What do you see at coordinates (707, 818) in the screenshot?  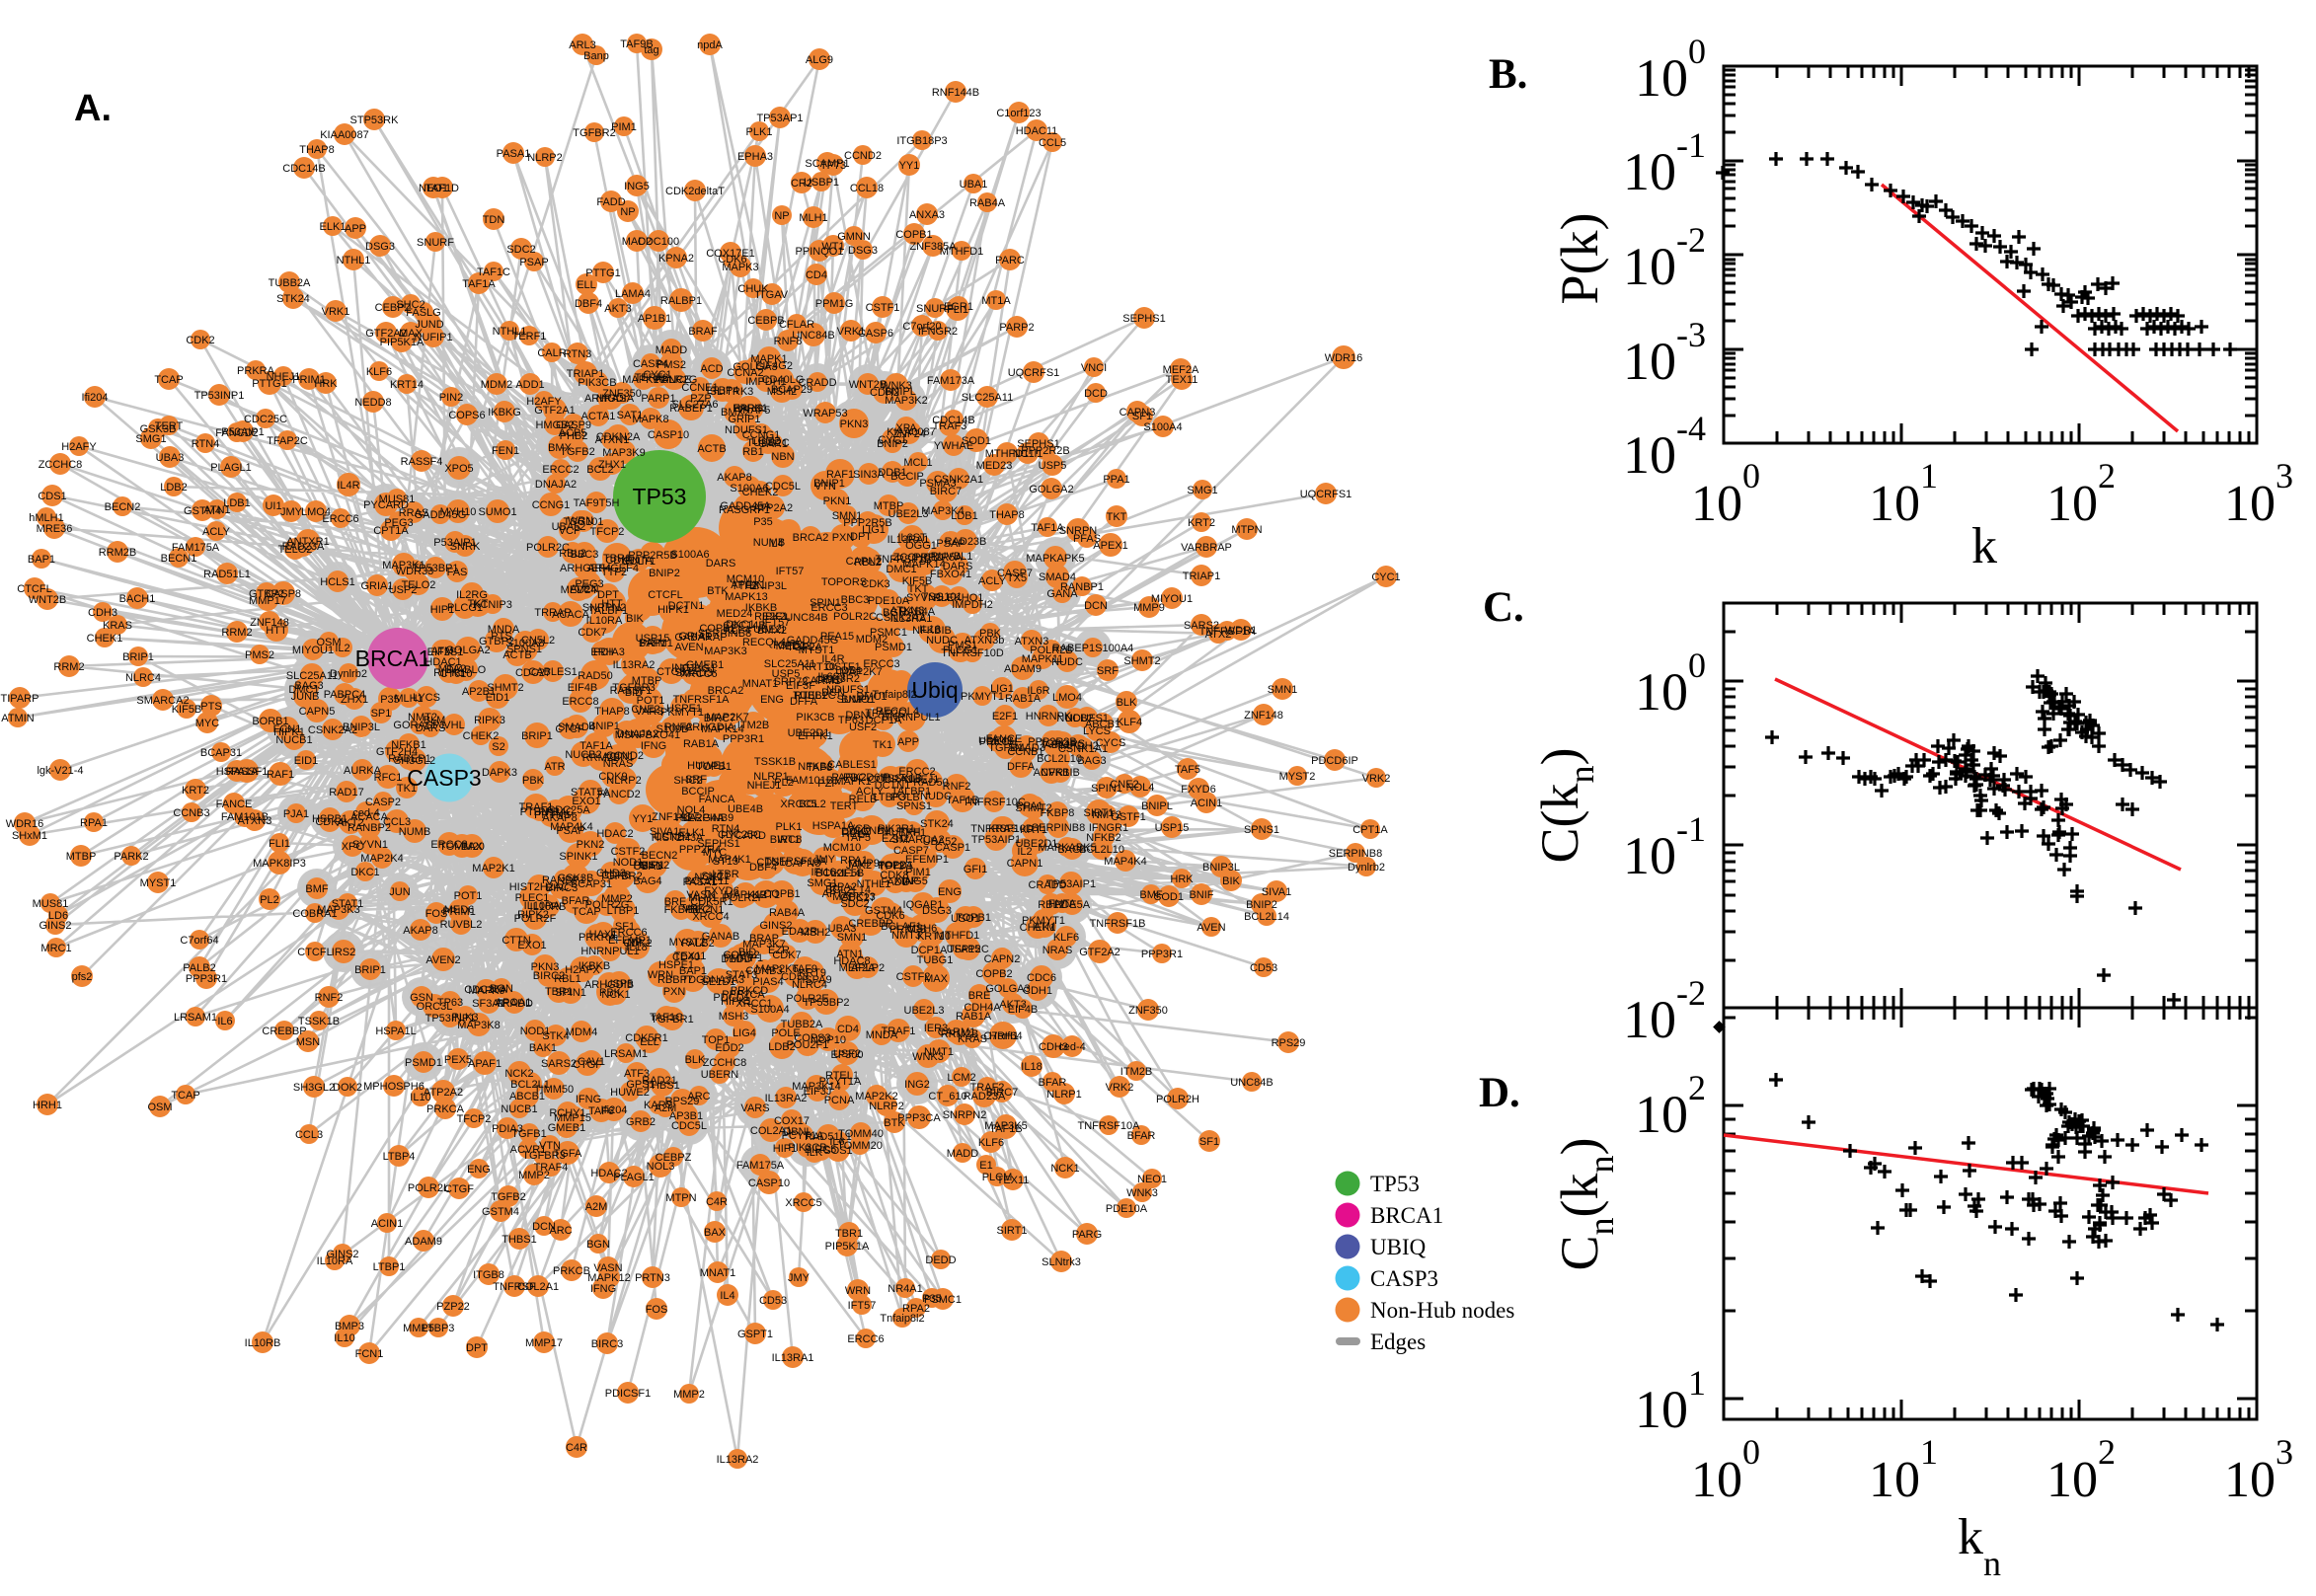 I see `svg-text: SERPINB9` at bounding box center [707, 818].